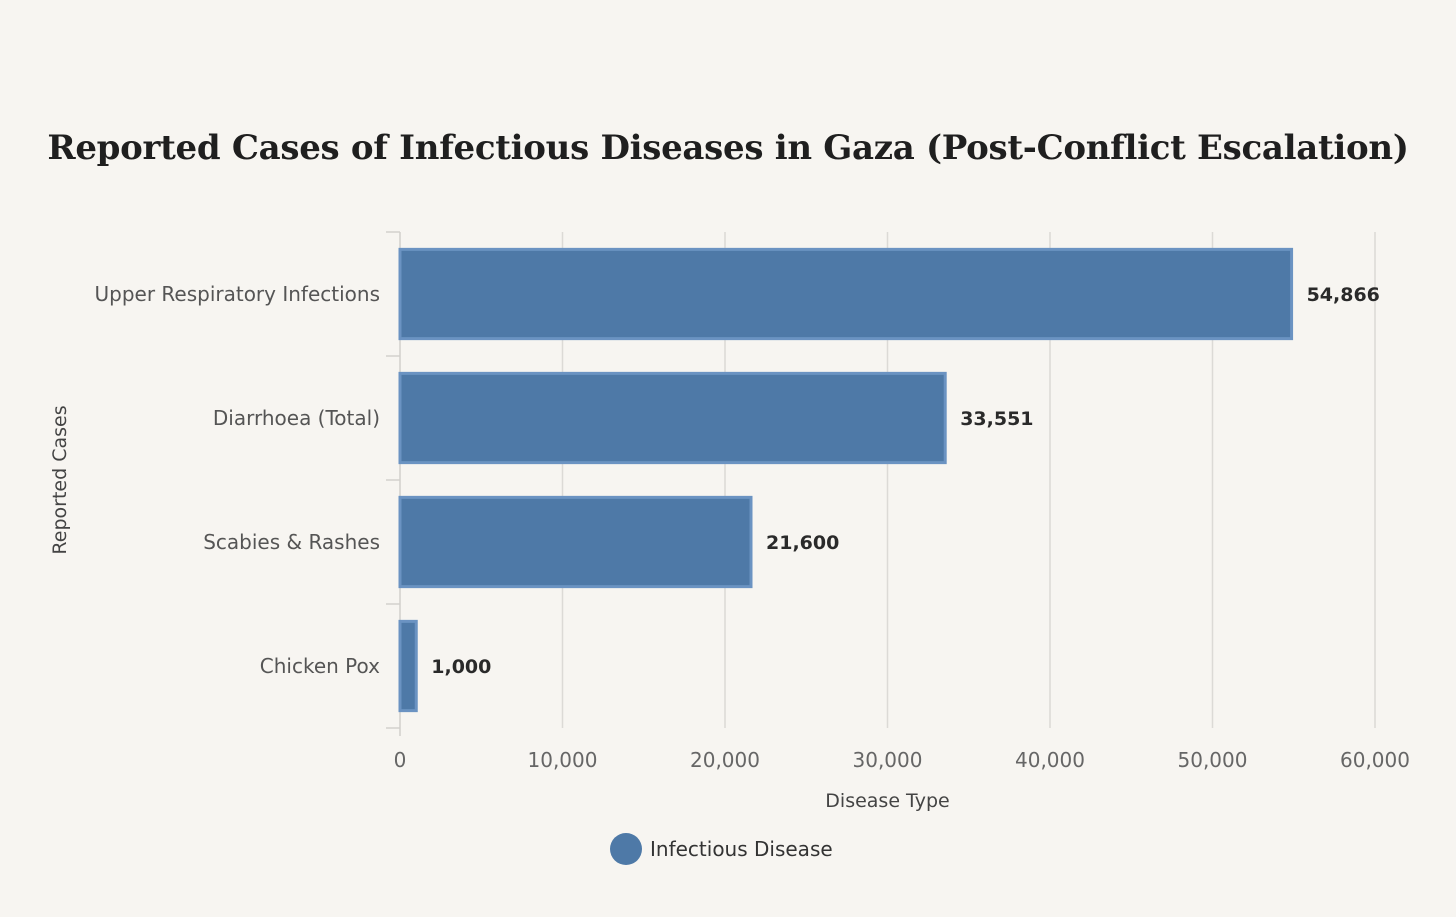 This screenshot has width=1456, height=917. What do you see at coordinates (741, 849) in the screenshot?
I see `legend-label: Infectious Disease` at bounding box center [741, 849].